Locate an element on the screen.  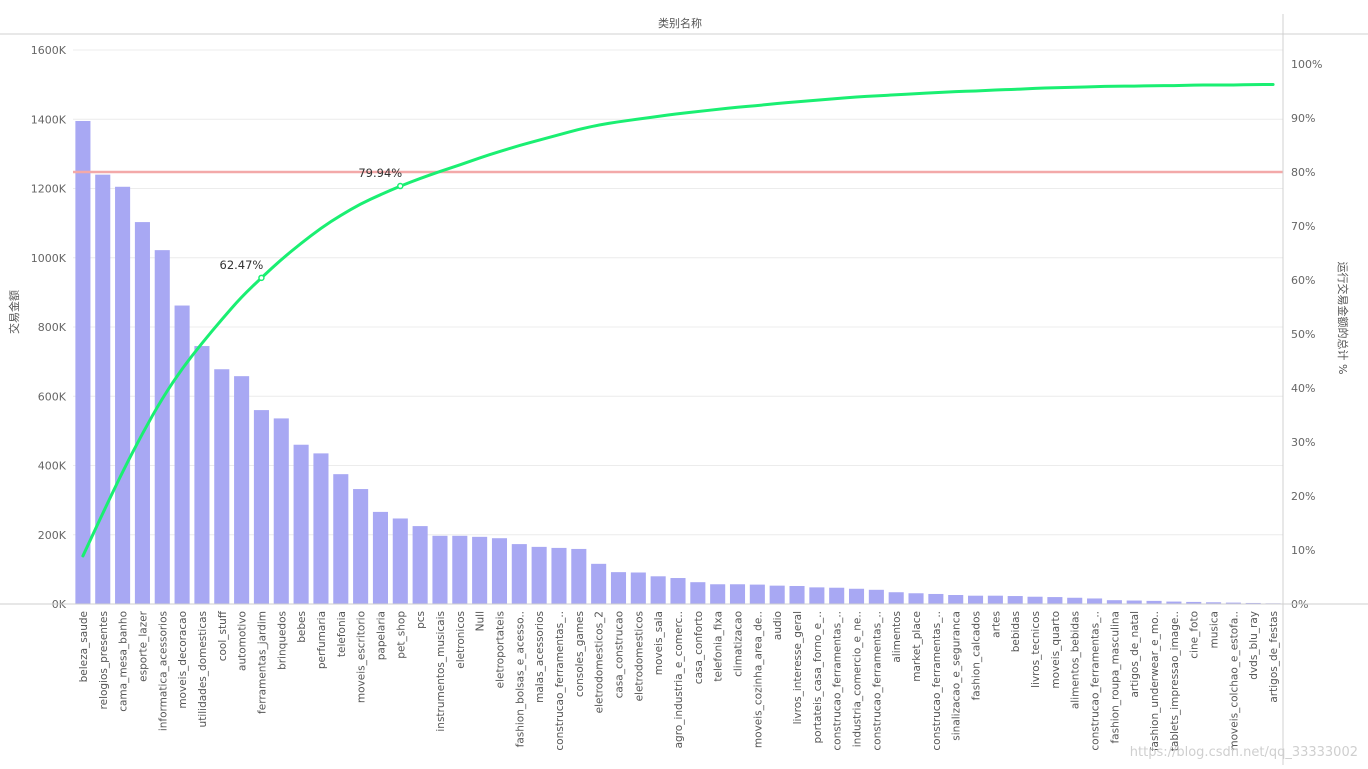
y-tick-label: 200K is located at coordinates (52, 535).